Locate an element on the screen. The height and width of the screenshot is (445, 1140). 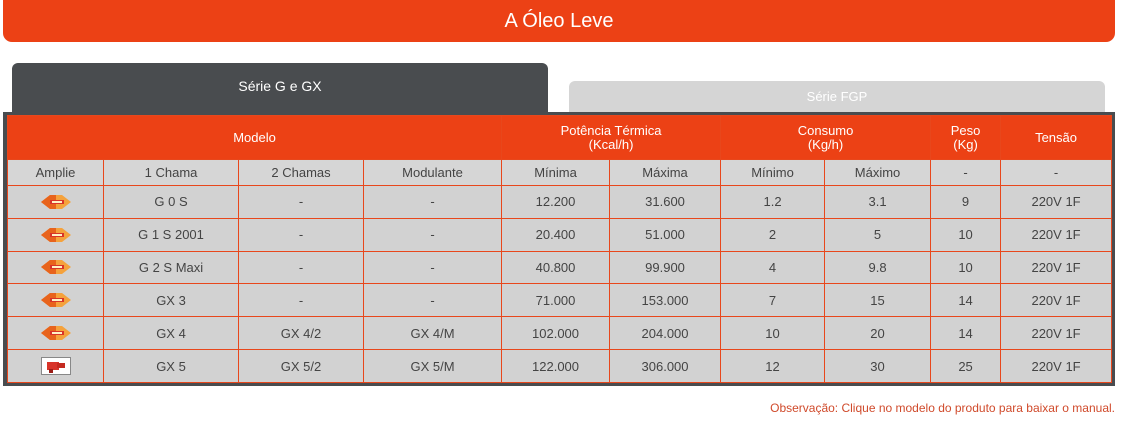
subheader-peso: - is located at coordinates (966, 172).